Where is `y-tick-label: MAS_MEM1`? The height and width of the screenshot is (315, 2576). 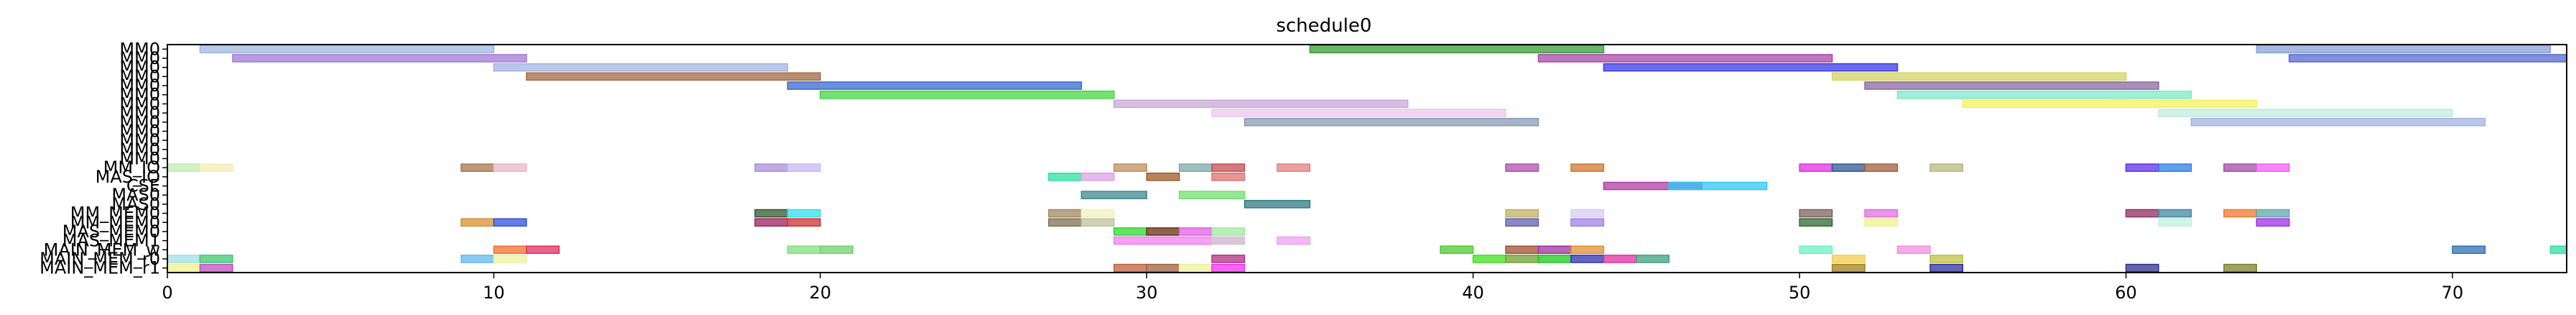
y-tick-label: MAS_MEM1 is located at coordinates (111, 241).